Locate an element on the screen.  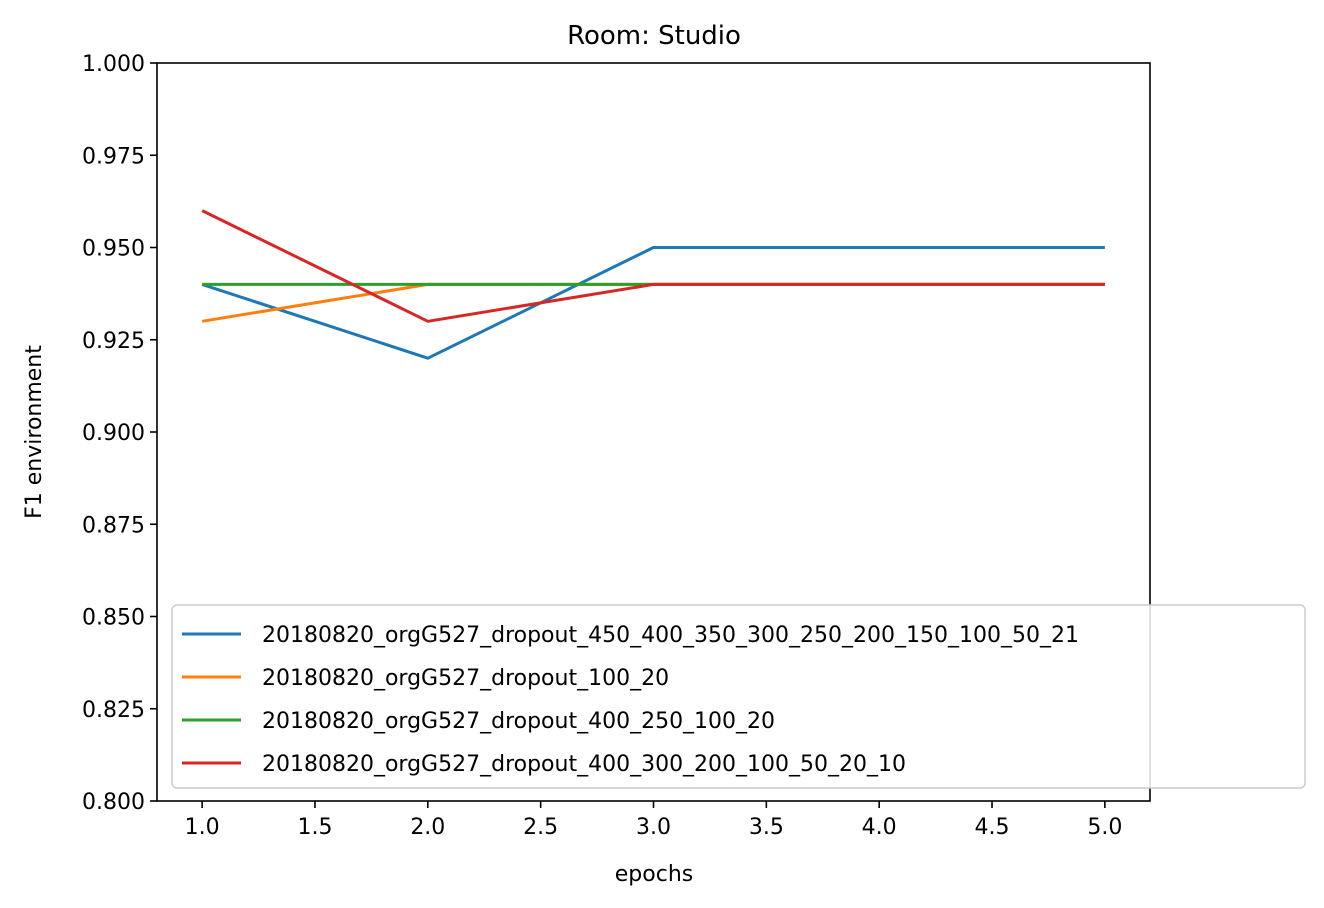
x-tick-label: 5.0 is located at coordinates (1104, 827).